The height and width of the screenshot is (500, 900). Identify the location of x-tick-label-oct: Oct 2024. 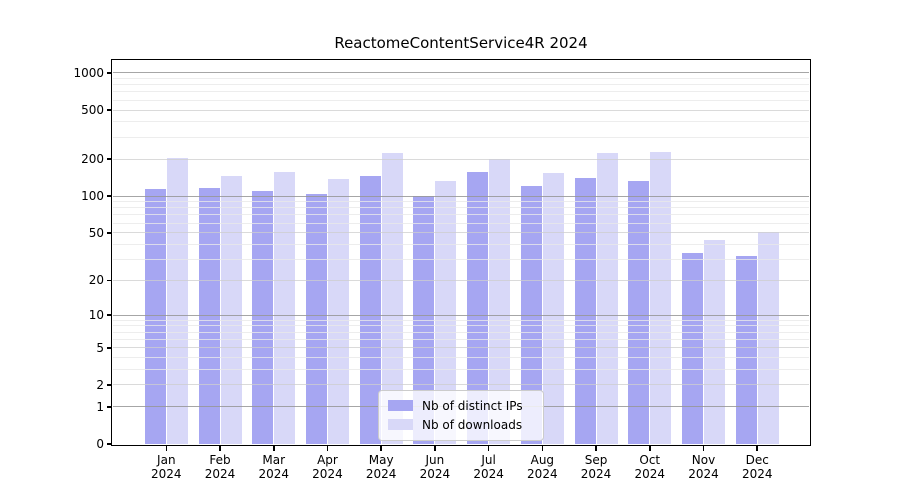
(650, 467).